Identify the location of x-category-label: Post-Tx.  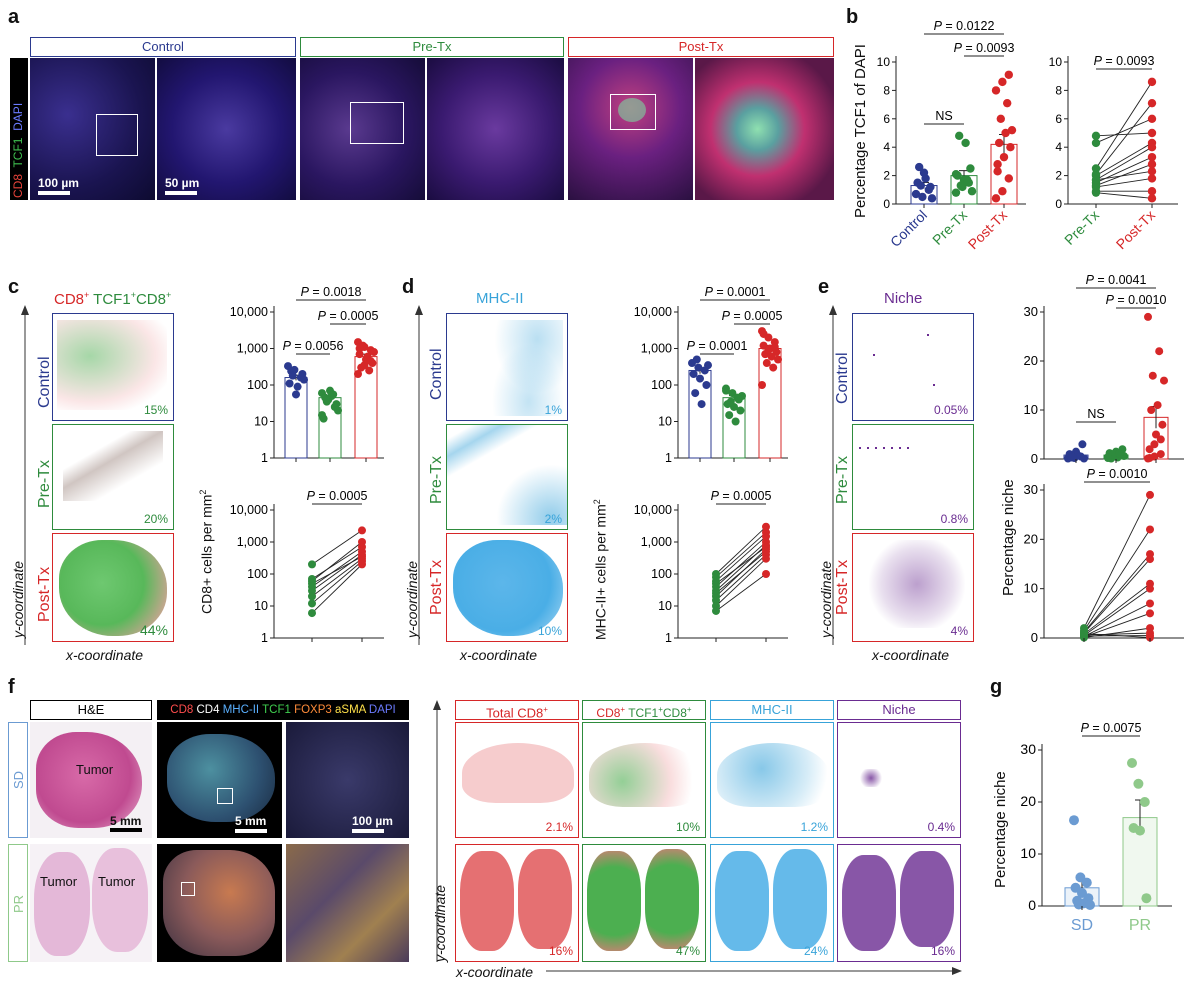
(1135, 229).